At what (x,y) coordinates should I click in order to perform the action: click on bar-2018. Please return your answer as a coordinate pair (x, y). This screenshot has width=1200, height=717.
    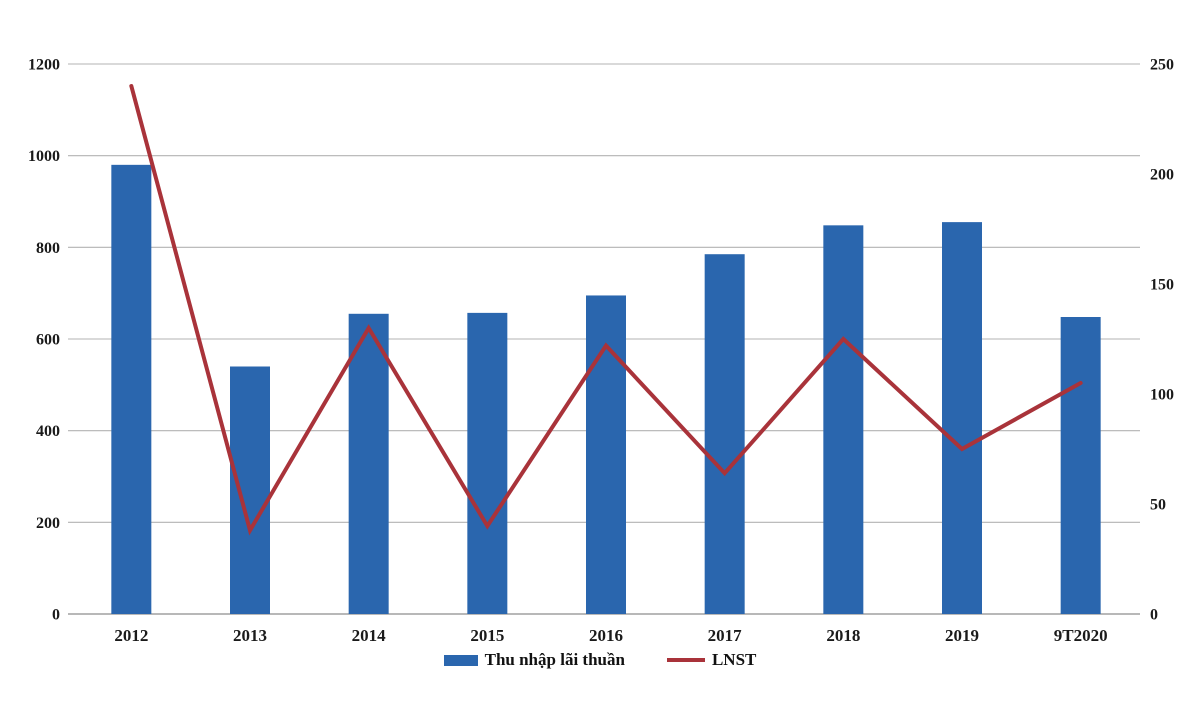
    Looking at the image, I should click on (843, 420).